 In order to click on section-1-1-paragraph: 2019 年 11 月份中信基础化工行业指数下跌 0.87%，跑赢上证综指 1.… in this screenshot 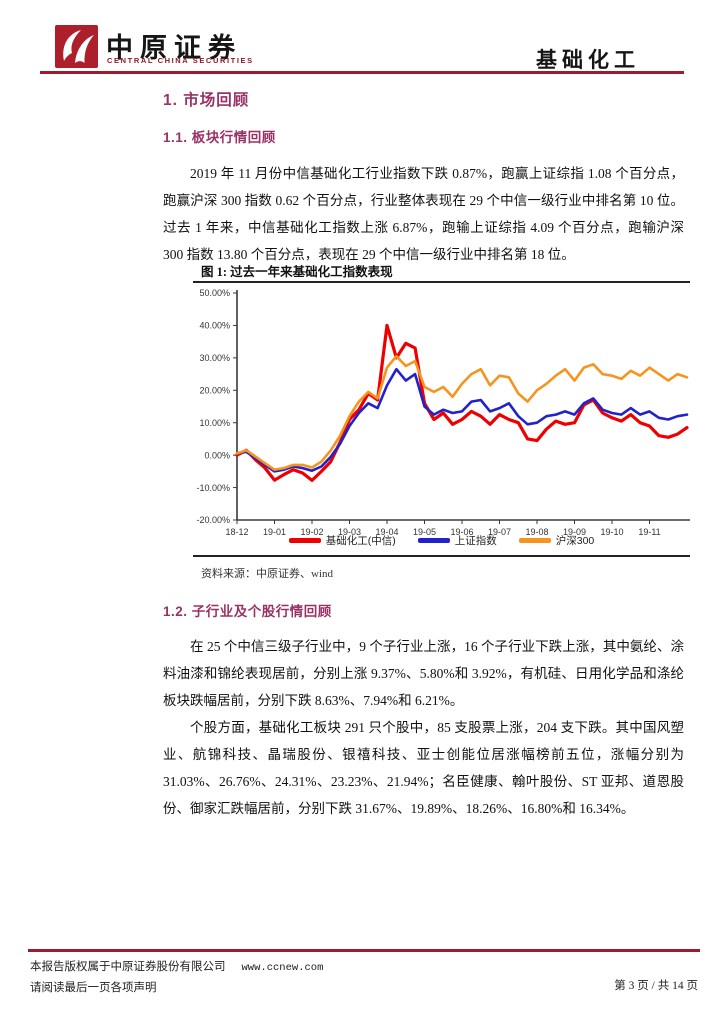, I will do `click(423, 214)`.